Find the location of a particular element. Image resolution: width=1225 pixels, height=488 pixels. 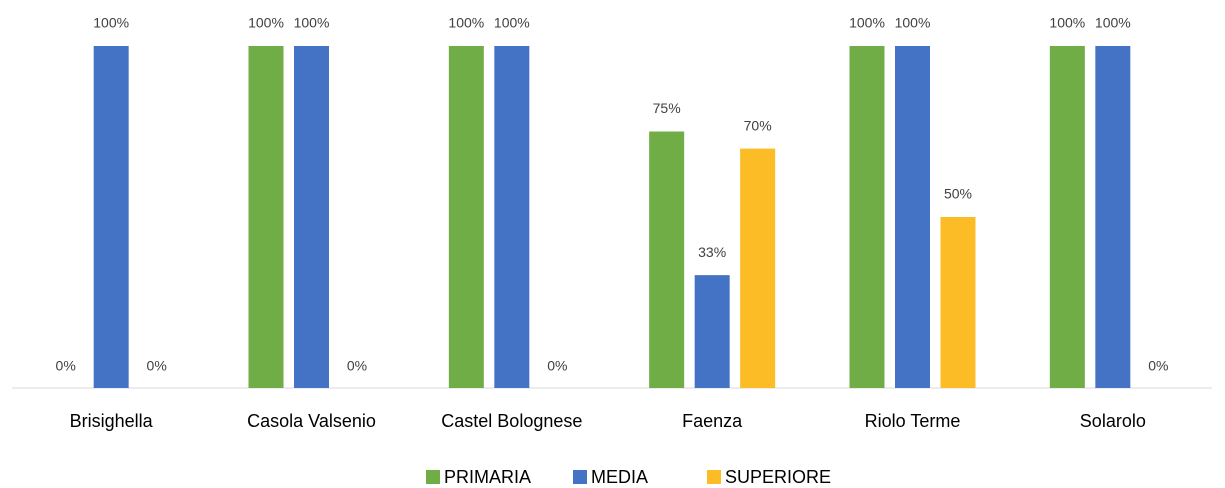

legend-label: SUPERIORE is located at coordinates (778, 477).